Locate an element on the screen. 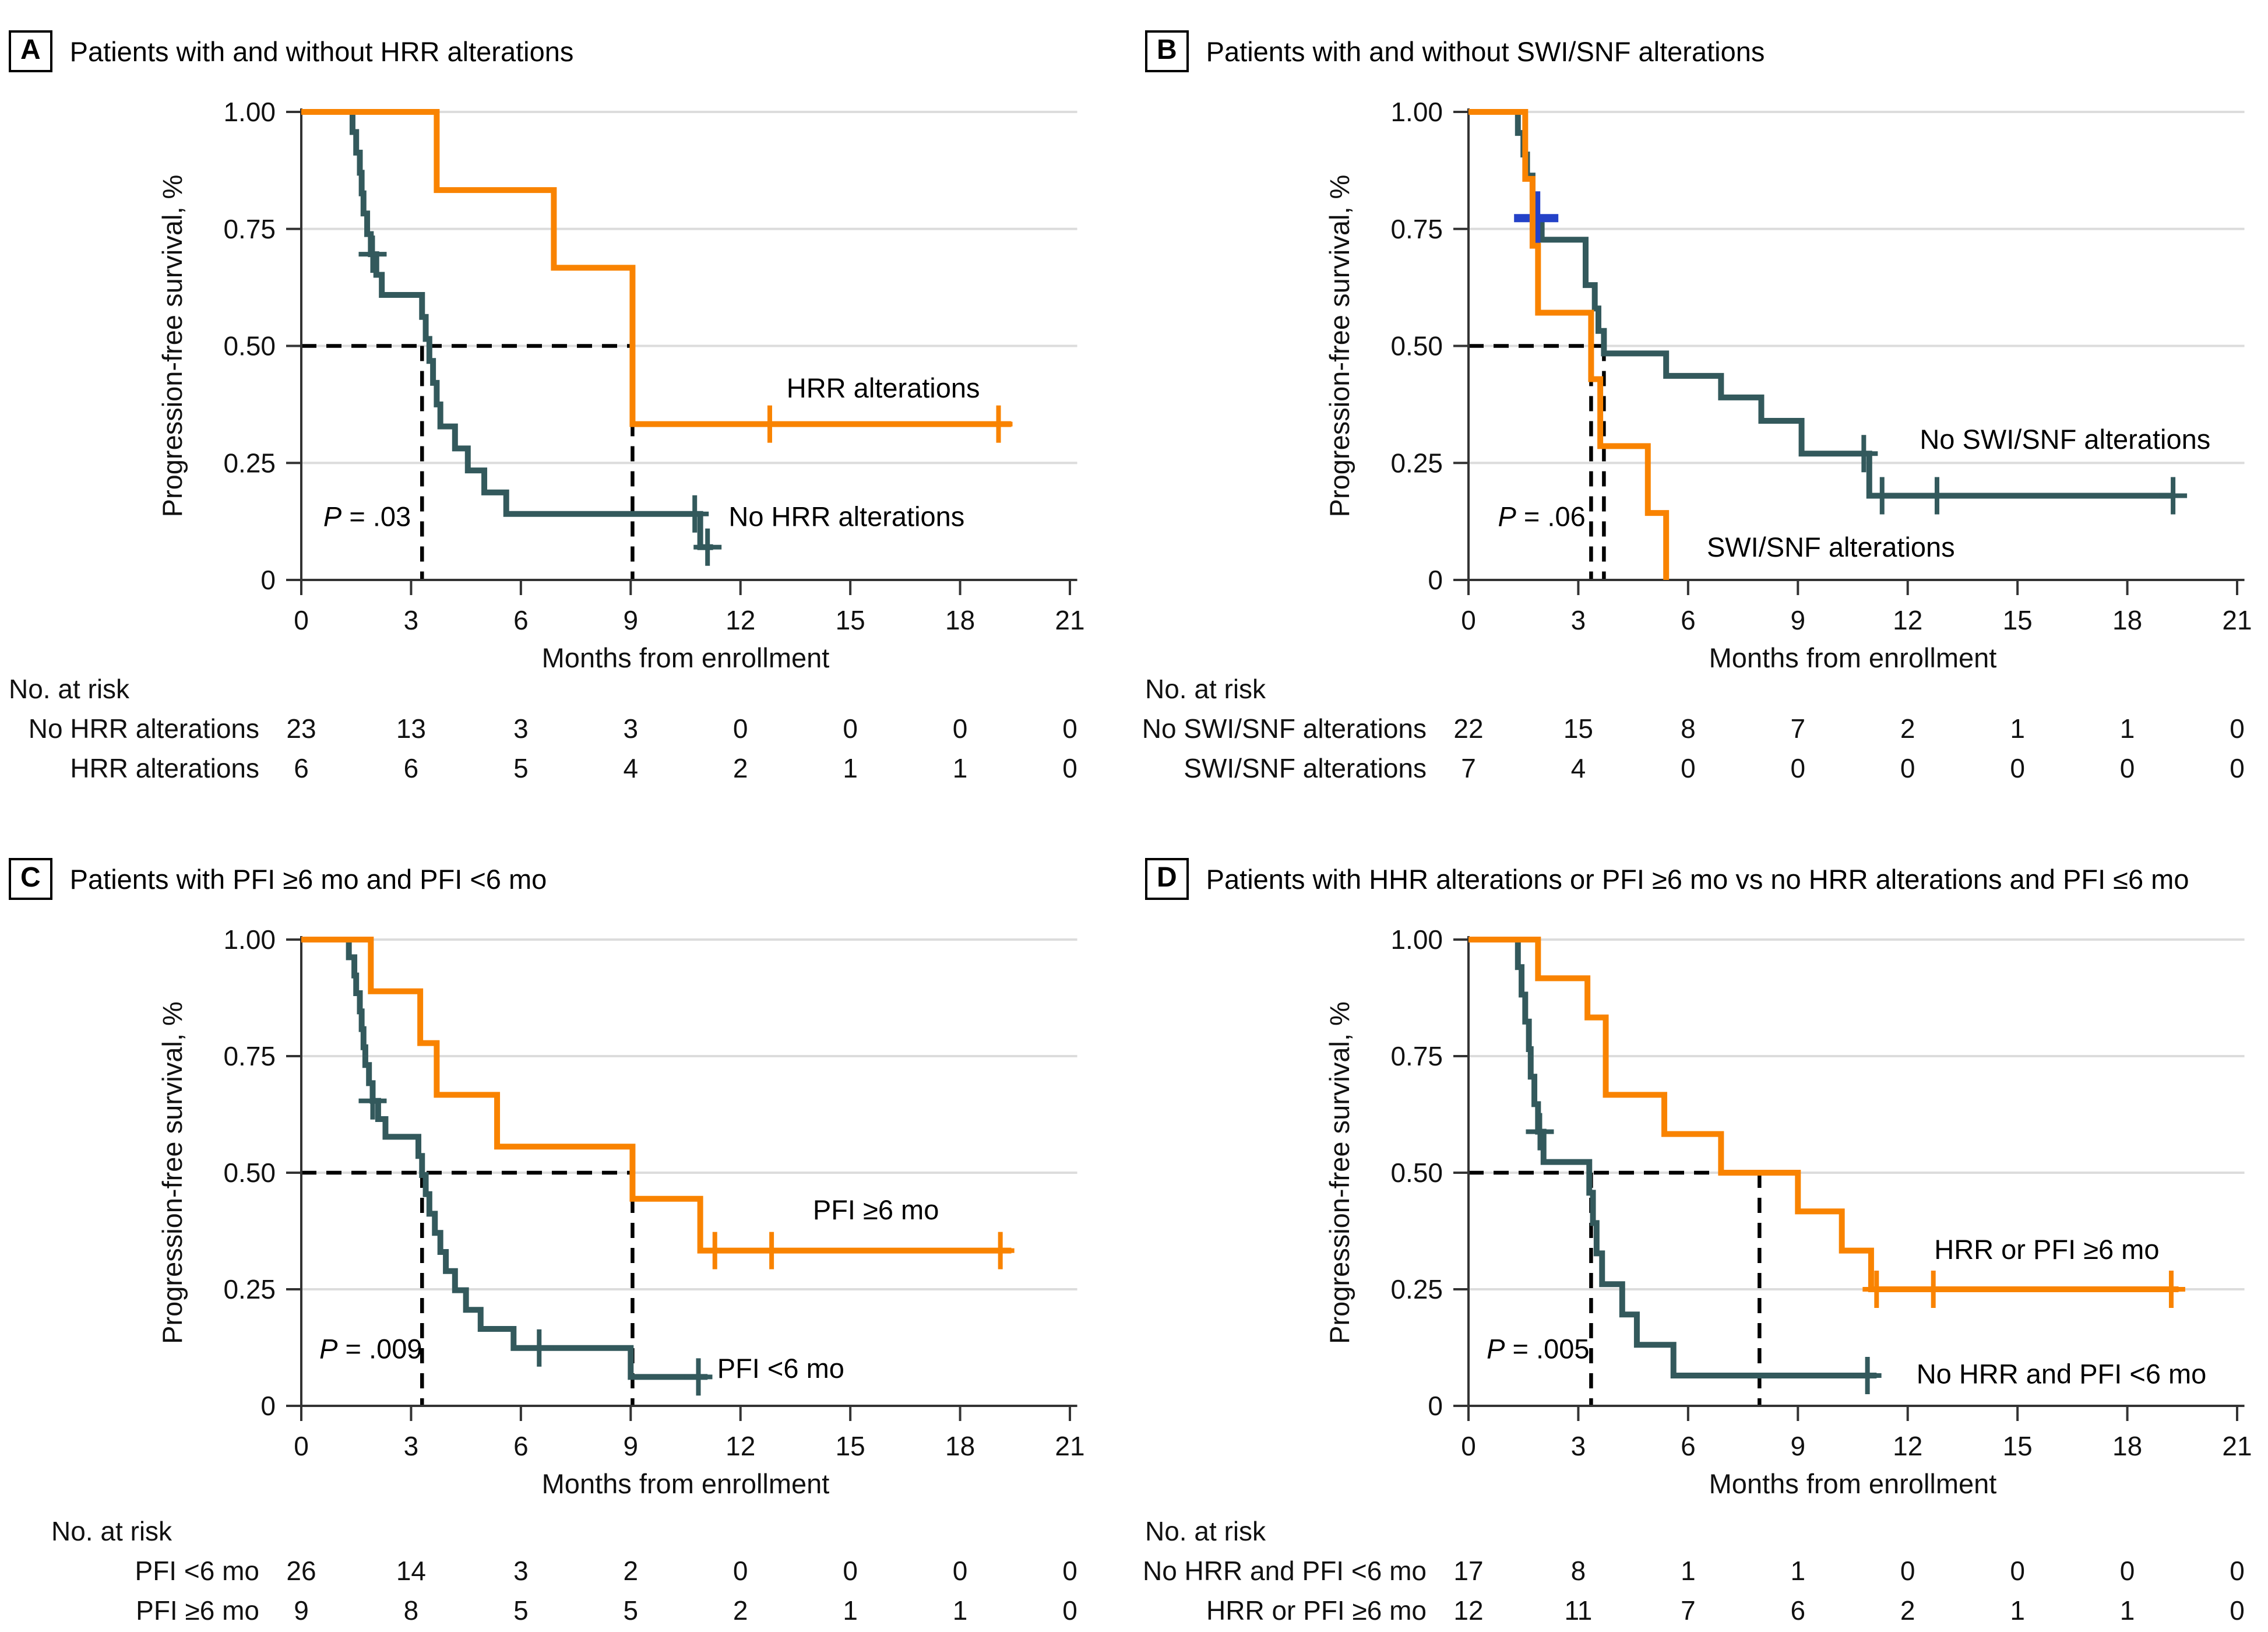  x-tick-label: 6 is located at coordinates (521, 620).